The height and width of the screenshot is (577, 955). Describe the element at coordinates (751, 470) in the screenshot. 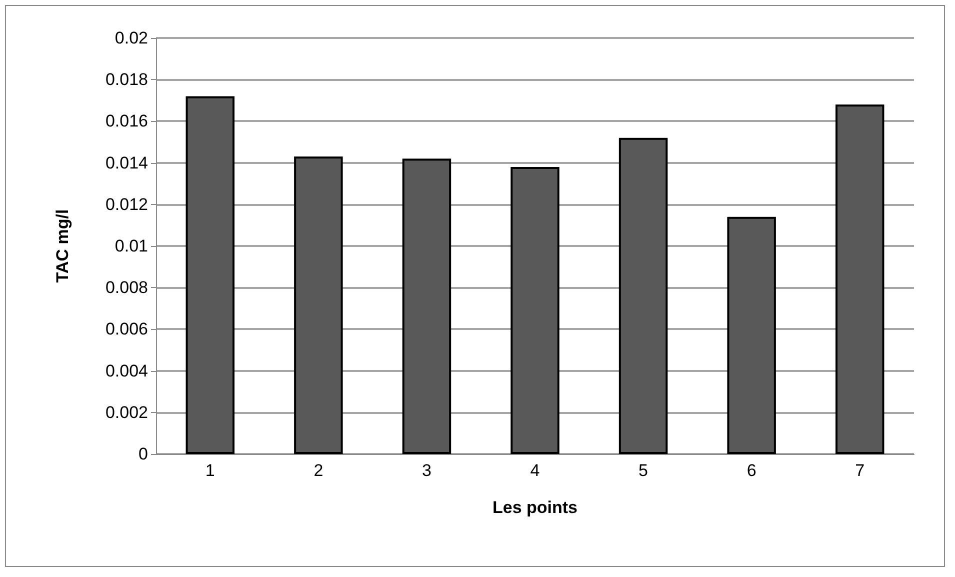

I see `x-tick-label: 6` at that location.